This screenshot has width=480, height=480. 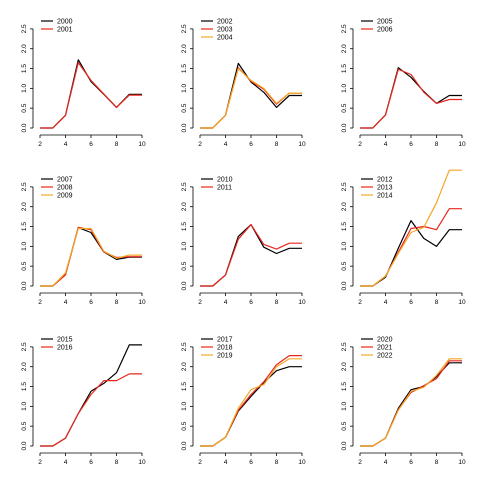 What do you see at coordinates (225, 21) in the screenshot?
I see `legend-label: 2002` at bounding box center [225, 21].